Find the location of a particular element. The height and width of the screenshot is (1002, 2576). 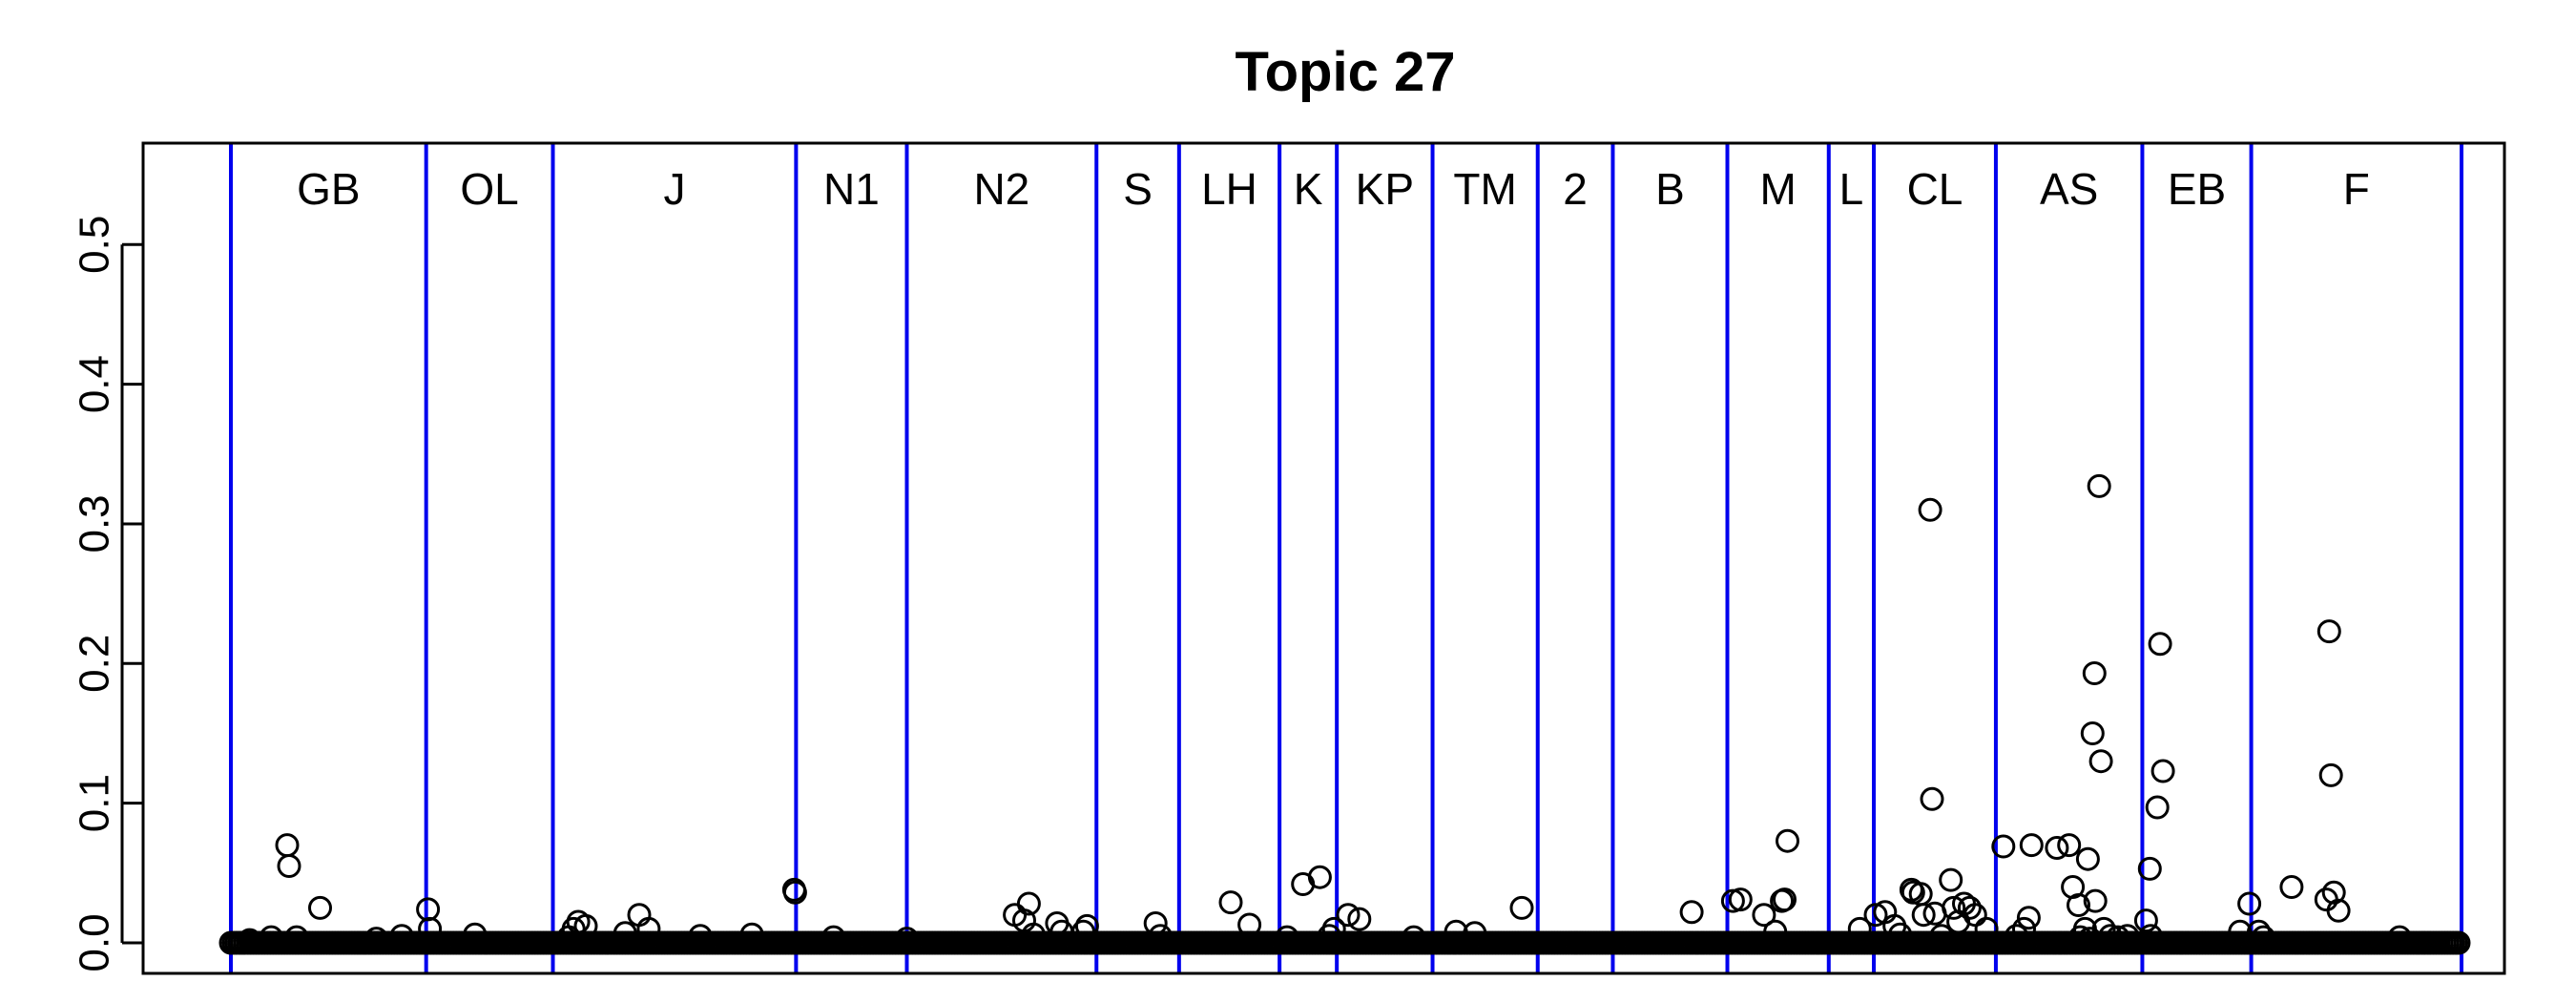

segment-label: M is located at coordinates (1777, 189).